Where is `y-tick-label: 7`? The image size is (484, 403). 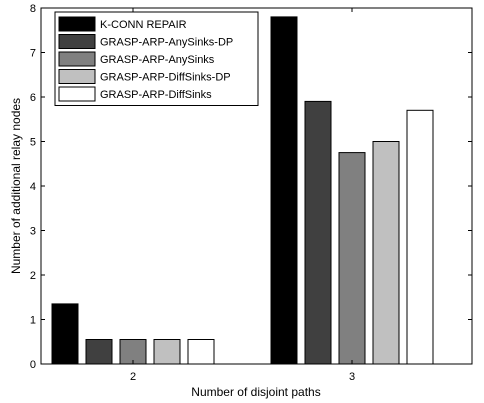 y-tick-label: 7 is located at coordinates (33, 54).